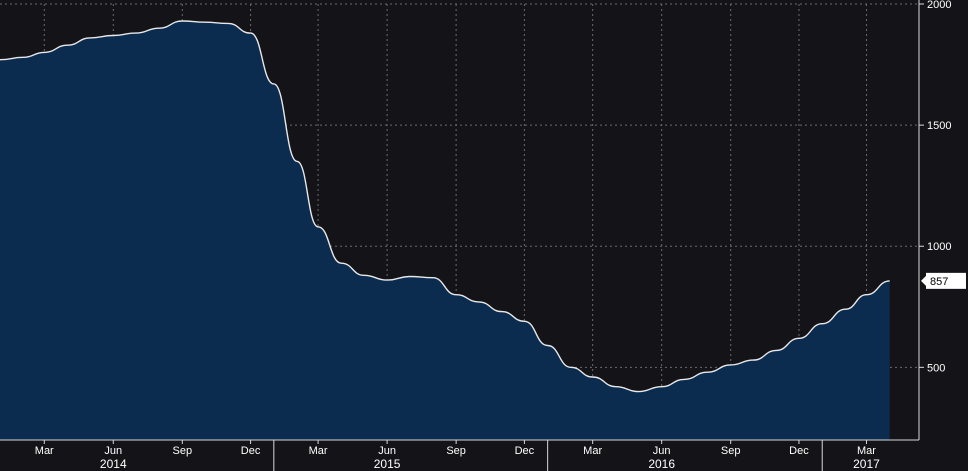  I want to click on x-year-label: 2014, so click(113, 464).